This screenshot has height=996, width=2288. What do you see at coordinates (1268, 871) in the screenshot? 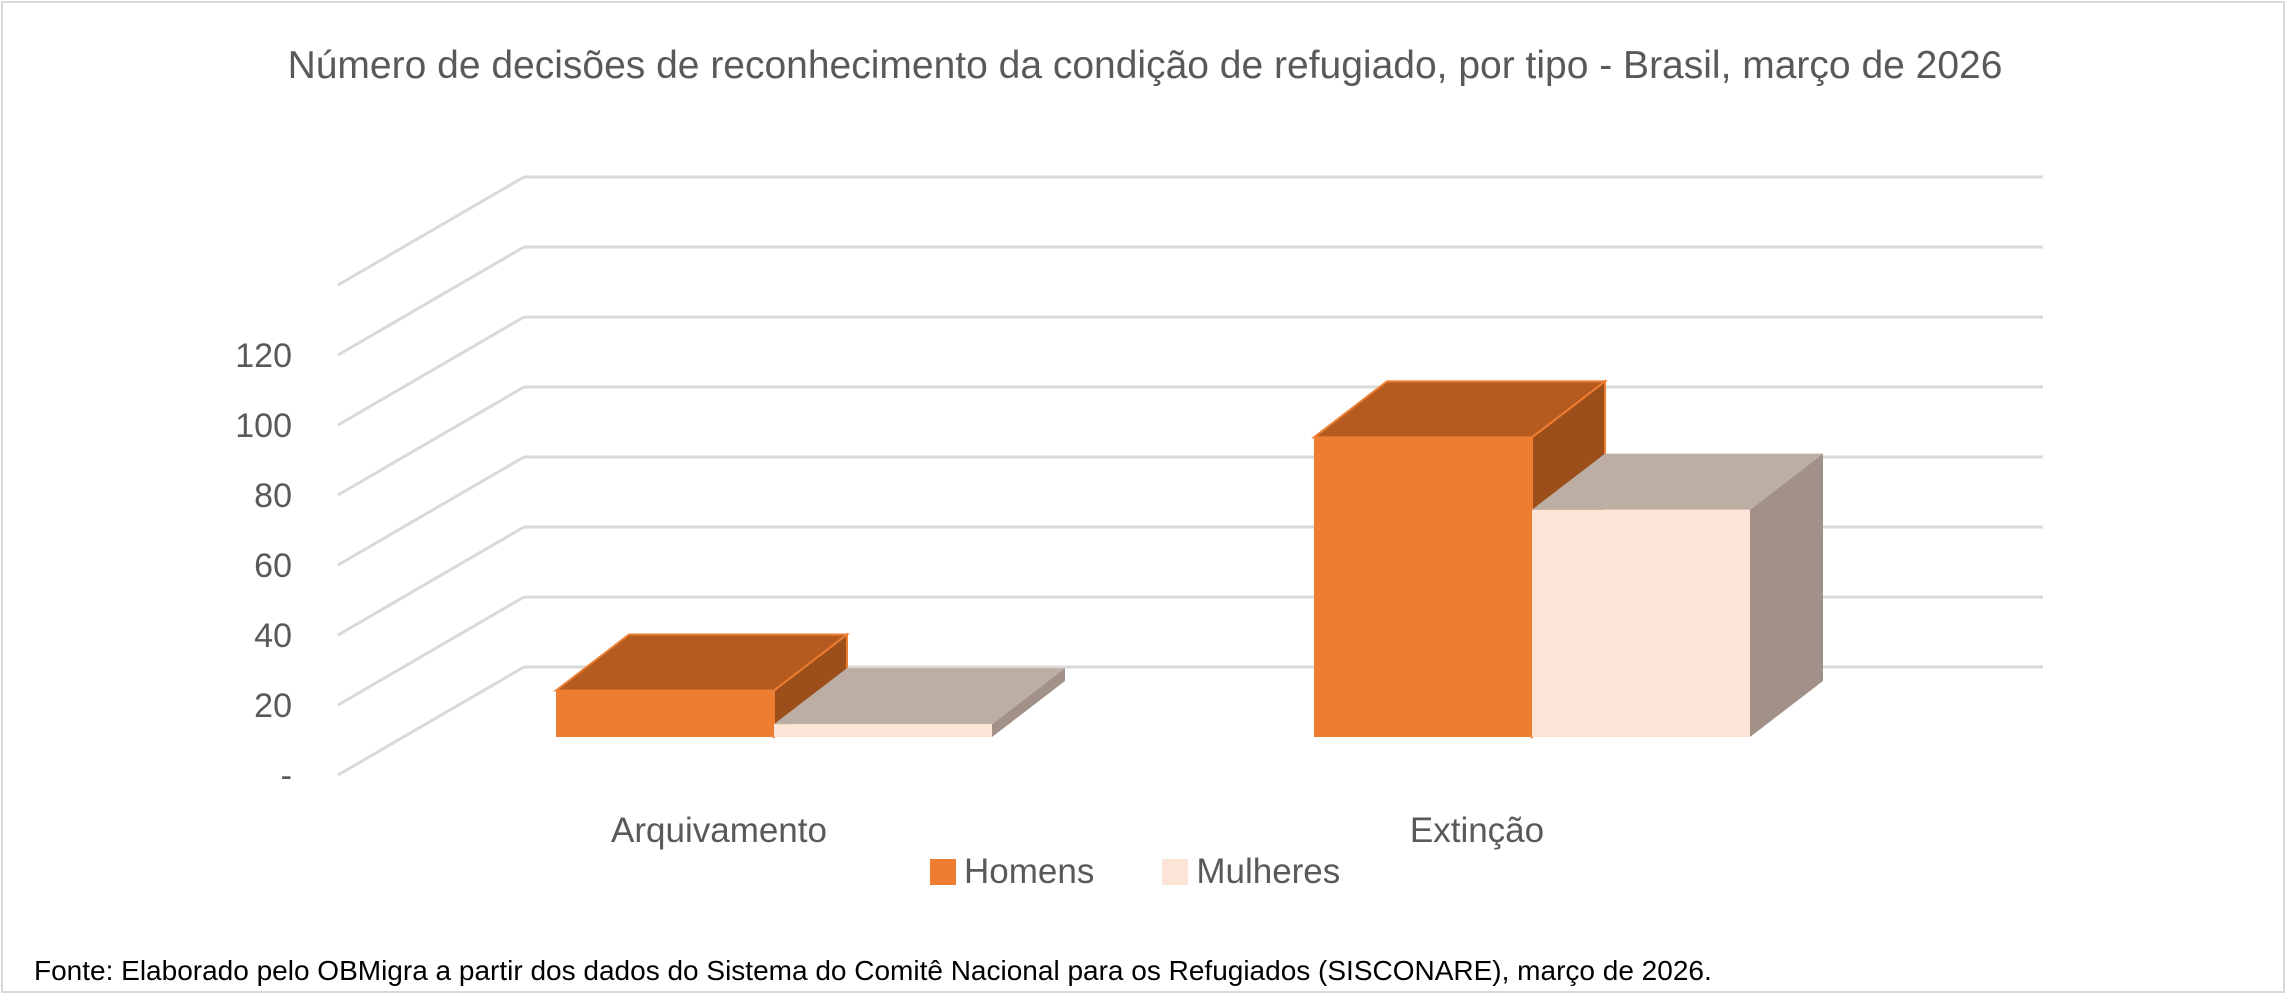
I see `legend-label-mulheres: Mulheres` at bounding box center [1268, 871].